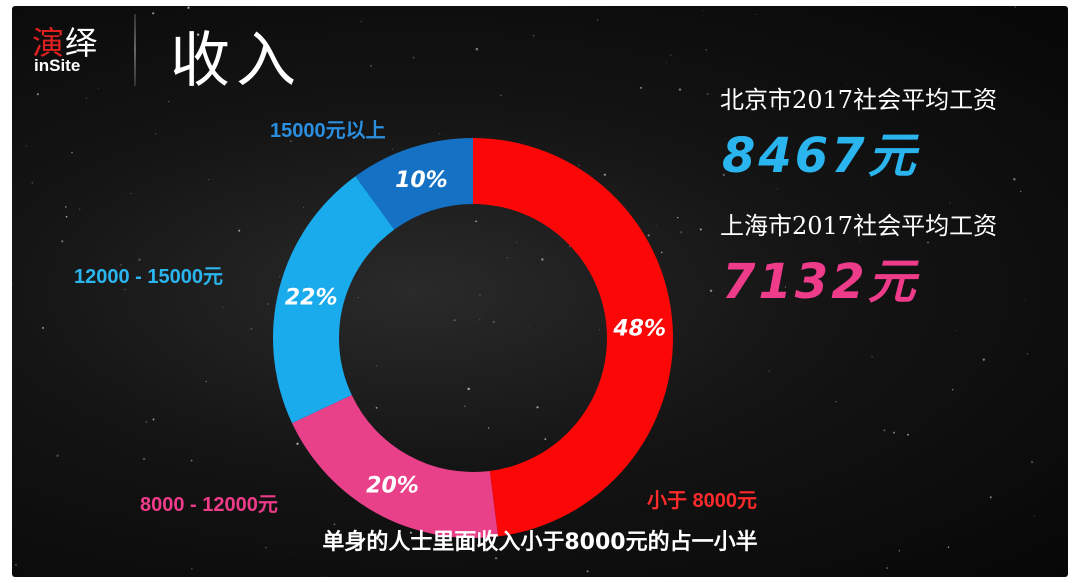 The height and width of the screenshot is (583, 1080). What do you see at coordinates (311, 298) in the screenshot?
I see `slice-percent-label-12000-15000: 22%` at bounding box center [311, 298].